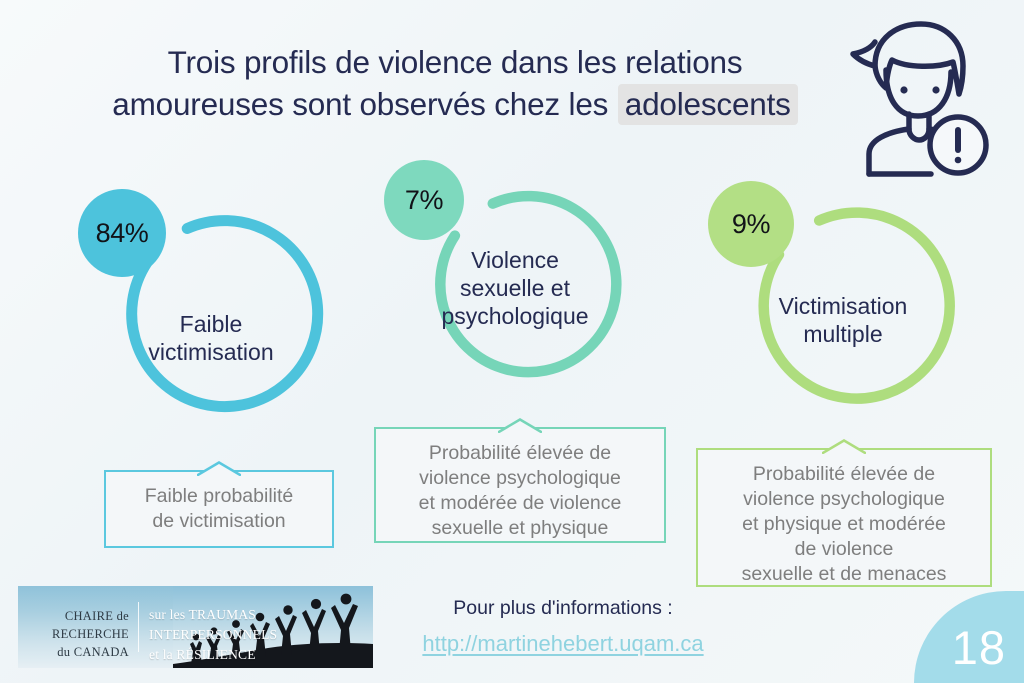 This screenshot has height=683, width=1024. I want to click on caption-line: Faible probabilité, so click(219, 496).